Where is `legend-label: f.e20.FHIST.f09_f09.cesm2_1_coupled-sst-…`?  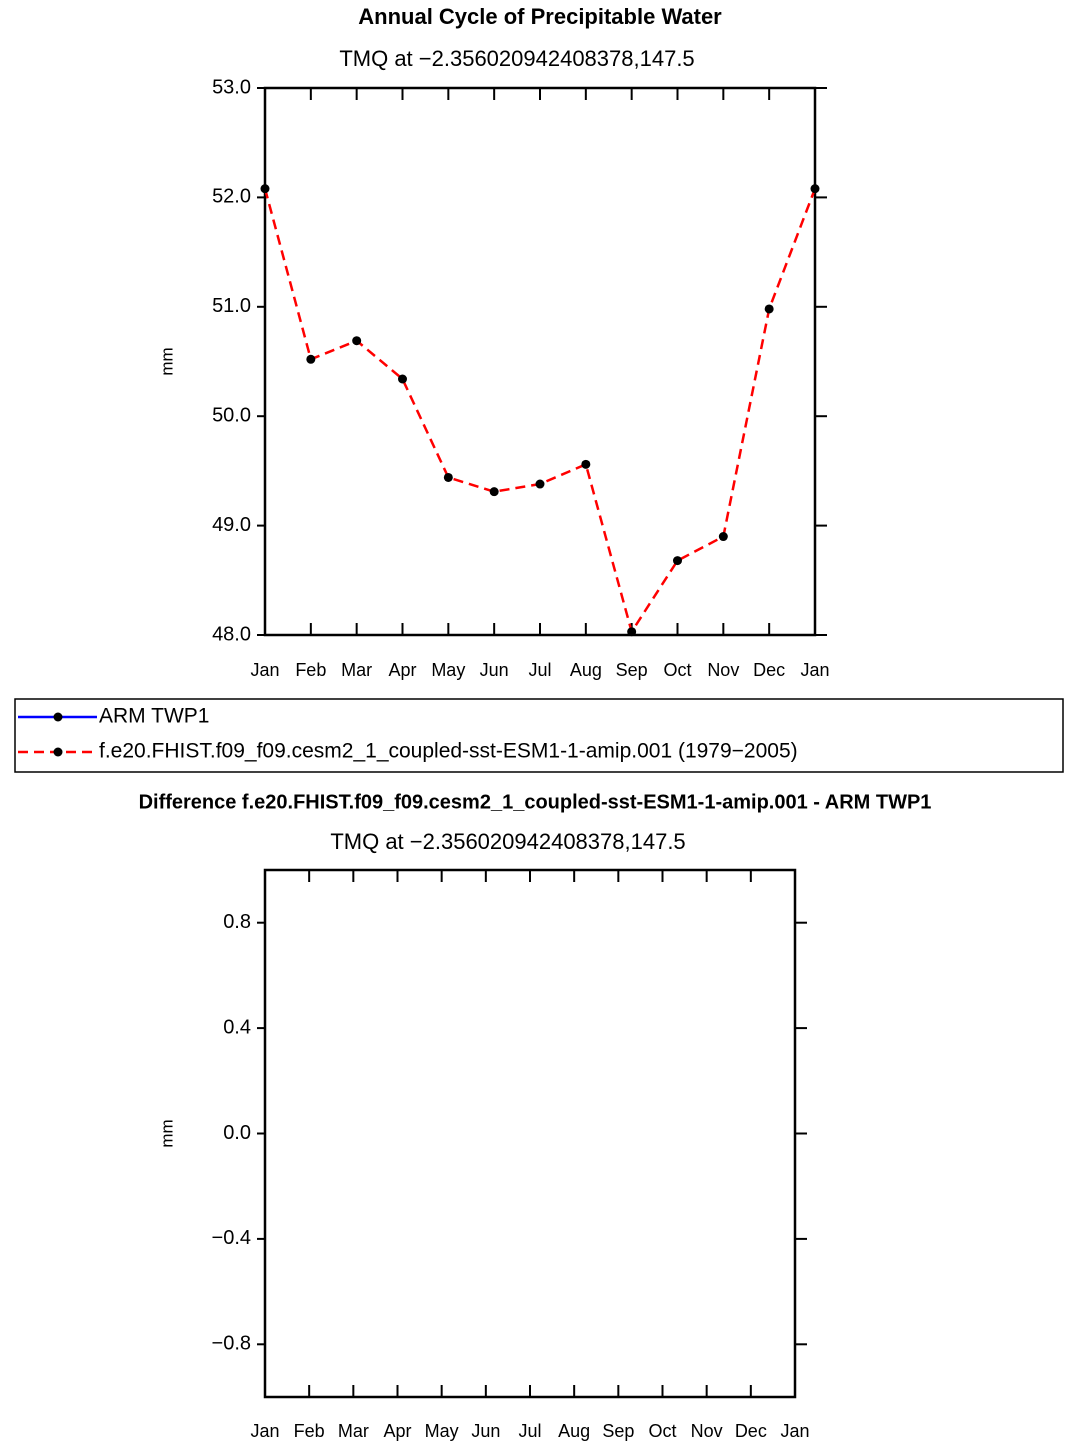
legend-label: f.e20.FHIST.f09_f09.cesm2_1_coupled-sst-… is located at coordinates (448, 751).